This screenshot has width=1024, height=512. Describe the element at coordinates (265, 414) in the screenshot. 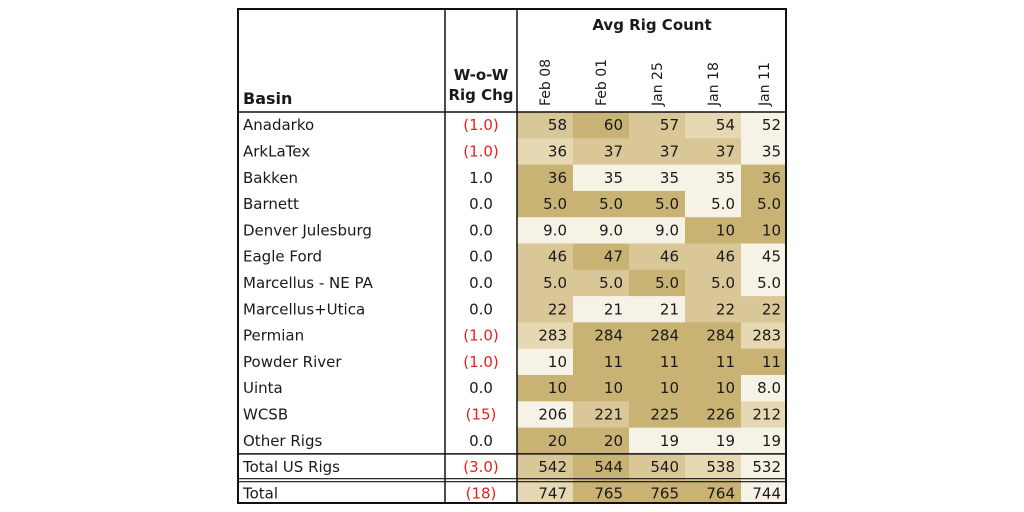

I see `basin-label: WCSB` at that location.